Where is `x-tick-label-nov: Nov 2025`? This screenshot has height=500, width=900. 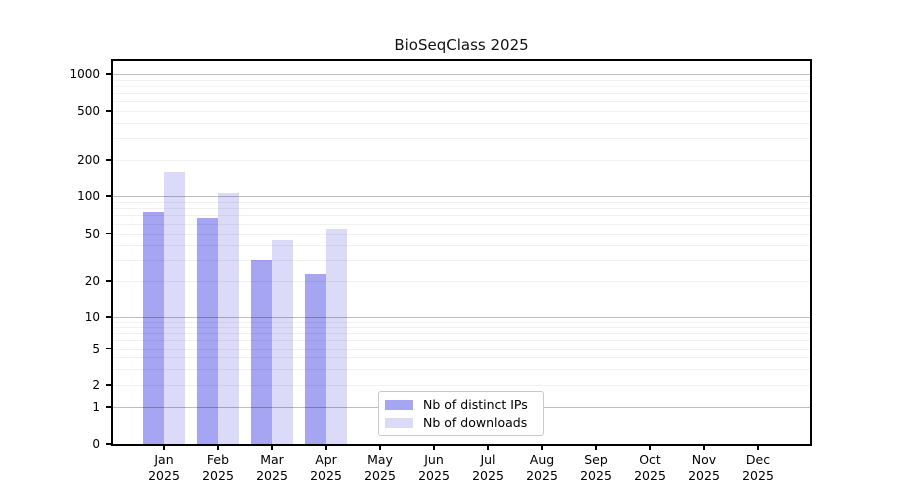 x-tick-label-nov: Nov 2025 is located at coordinates (704, 467).